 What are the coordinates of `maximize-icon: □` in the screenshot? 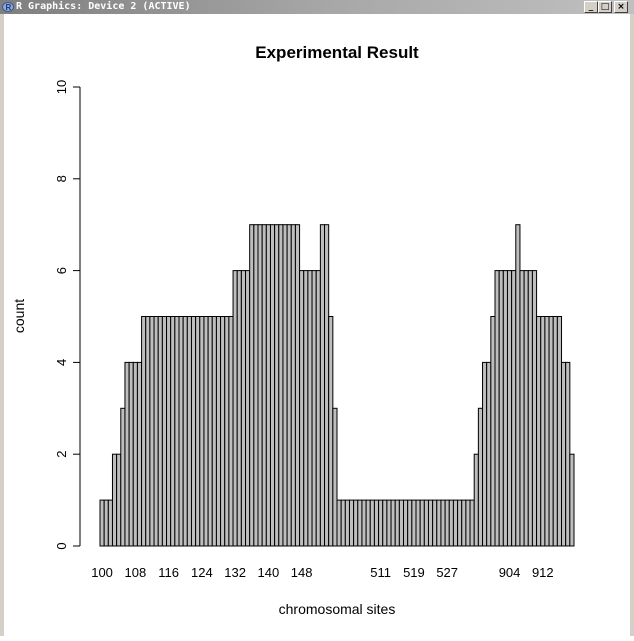 It's located at (605, 7).